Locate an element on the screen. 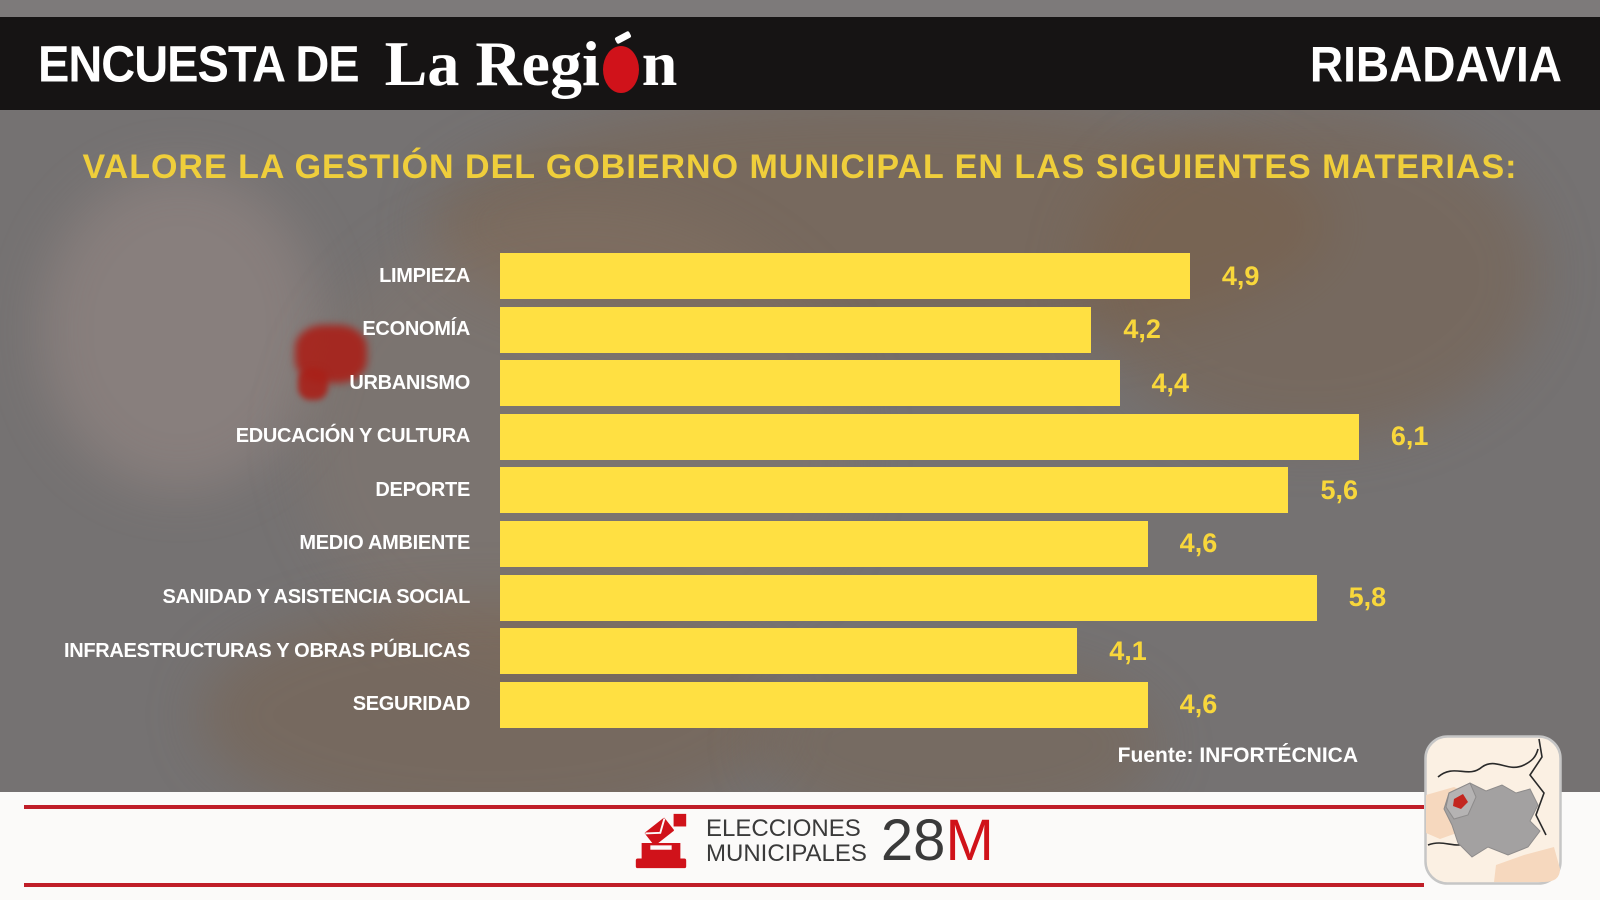 This screenshot has width=1600, height=900. bar-category-label: LIMPIEZA is located at coordinates (424, 275).